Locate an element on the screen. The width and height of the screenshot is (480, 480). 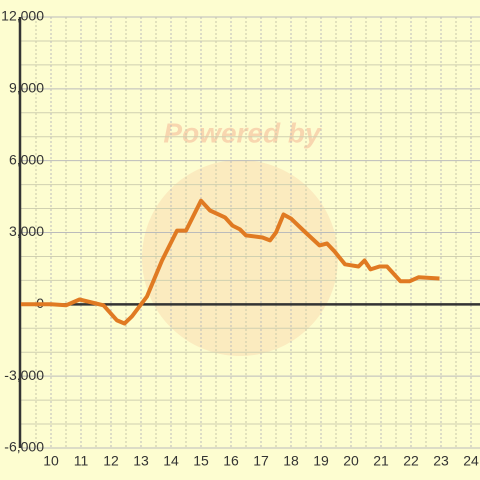
x-tick-label: 17 is located at coordinates (261, 461).